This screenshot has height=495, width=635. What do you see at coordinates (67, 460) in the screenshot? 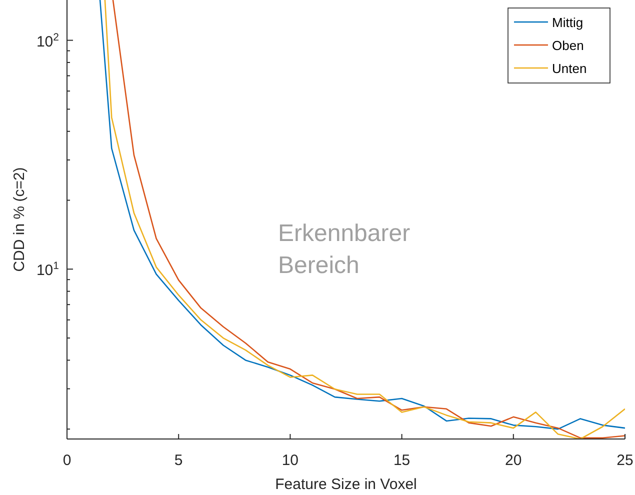
I see `x-tick-label: 0` at bounding box center [67, 460].